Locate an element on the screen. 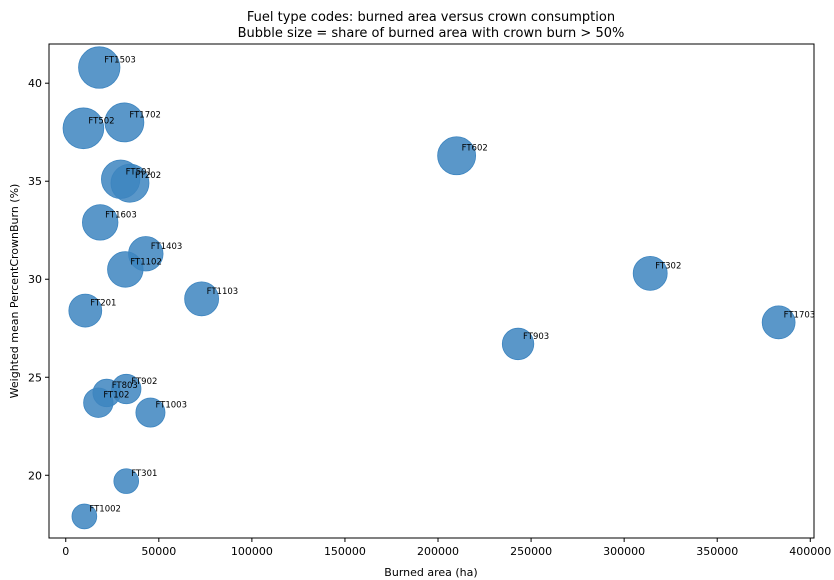 The image size is (834, 580). point-label-ft502: FT502 is located at coordinates (101, 121).